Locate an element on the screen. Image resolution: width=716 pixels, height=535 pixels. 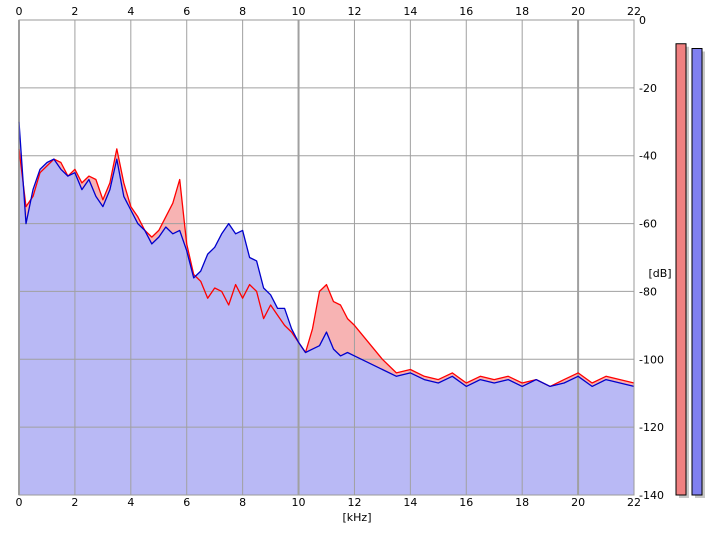
x-tick-label-top: 10 is located at coordinates (299, 11).